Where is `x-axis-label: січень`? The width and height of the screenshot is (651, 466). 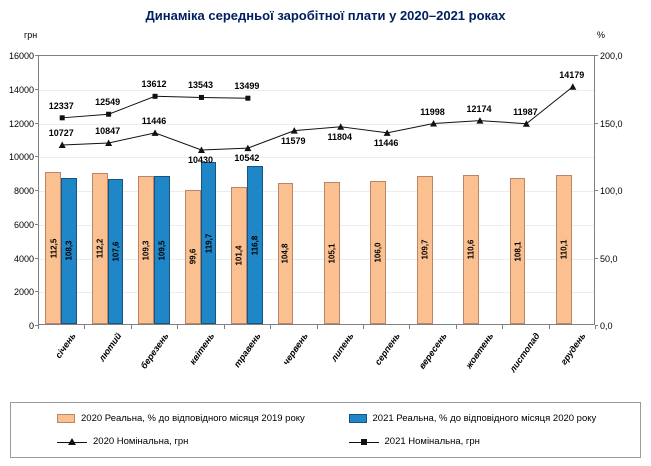 x-axis-label: січень is located at coordinates (65, 346).